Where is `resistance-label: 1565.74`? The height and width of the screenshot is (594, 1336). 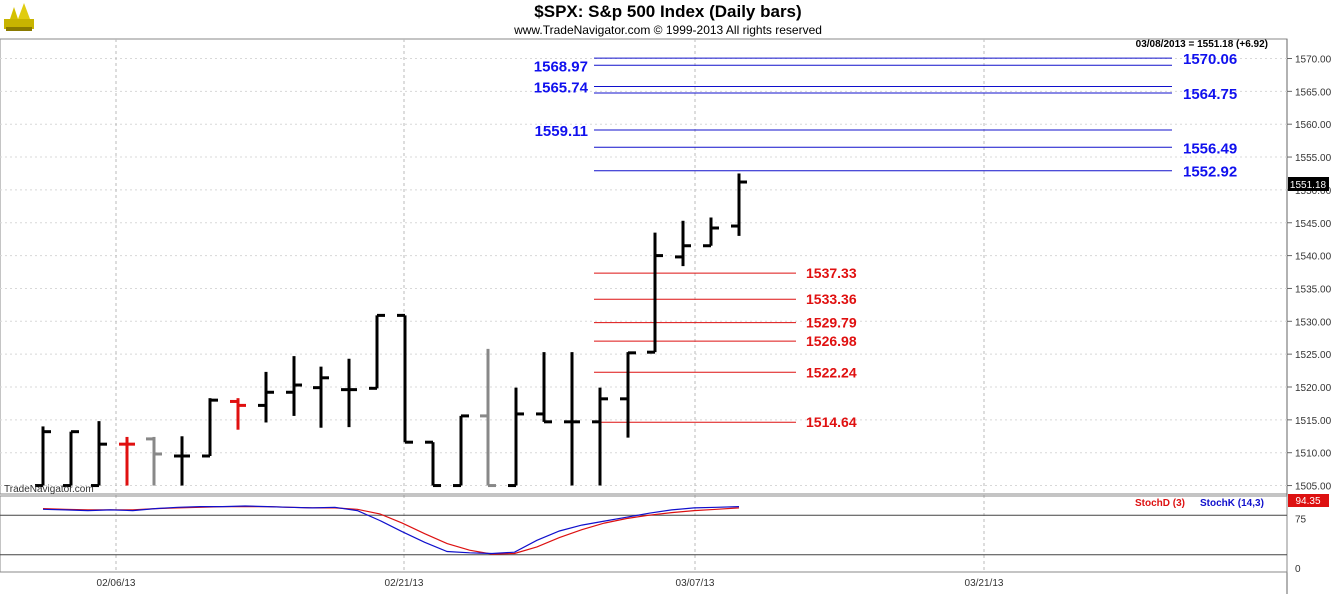 resistance-label: 1565.74 is located at coordinates (561, 87).